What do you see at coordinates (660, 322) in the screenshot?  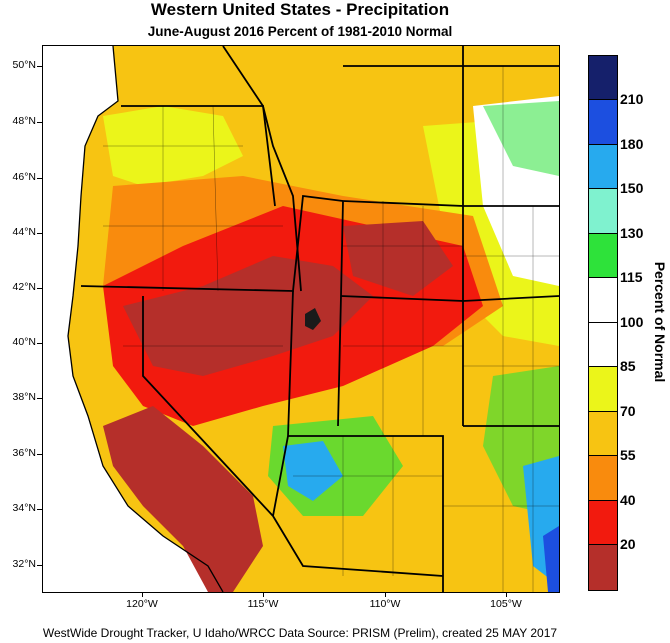 I see `legend-title: Percent of Normal` at bounding box center [660, 322].